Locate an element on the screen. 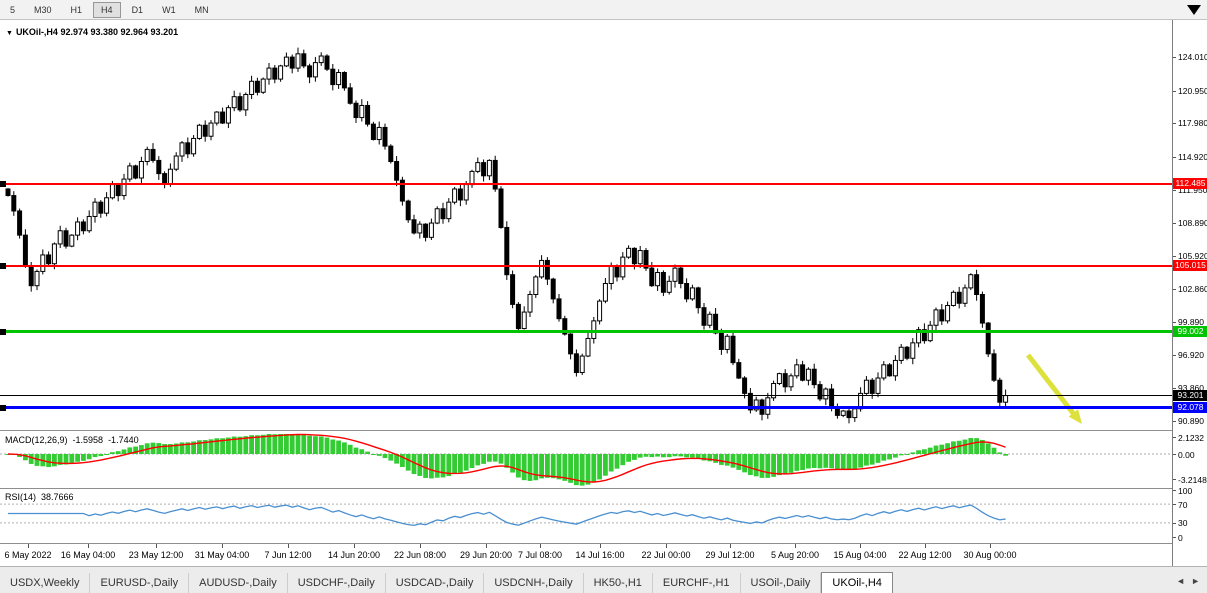 This screenshot has width=1207, height=593. tab-usdcad-daily: USDCAD-,Daily is located at coordinates (435, 583).